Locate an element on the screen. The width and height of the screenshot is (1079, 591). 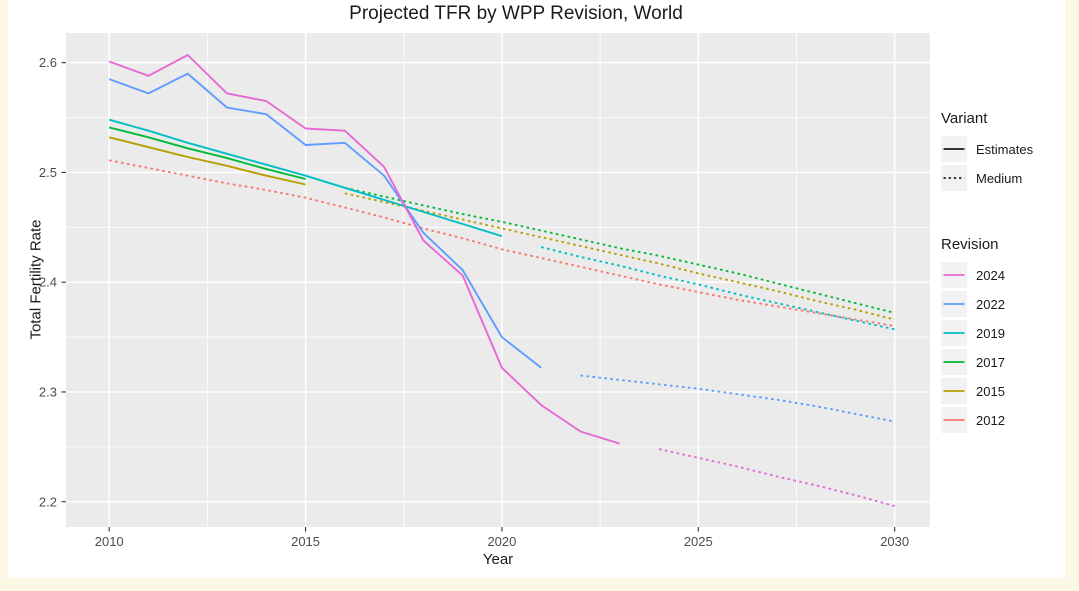
legend-key-2015 is located at coordinates (954, 391).